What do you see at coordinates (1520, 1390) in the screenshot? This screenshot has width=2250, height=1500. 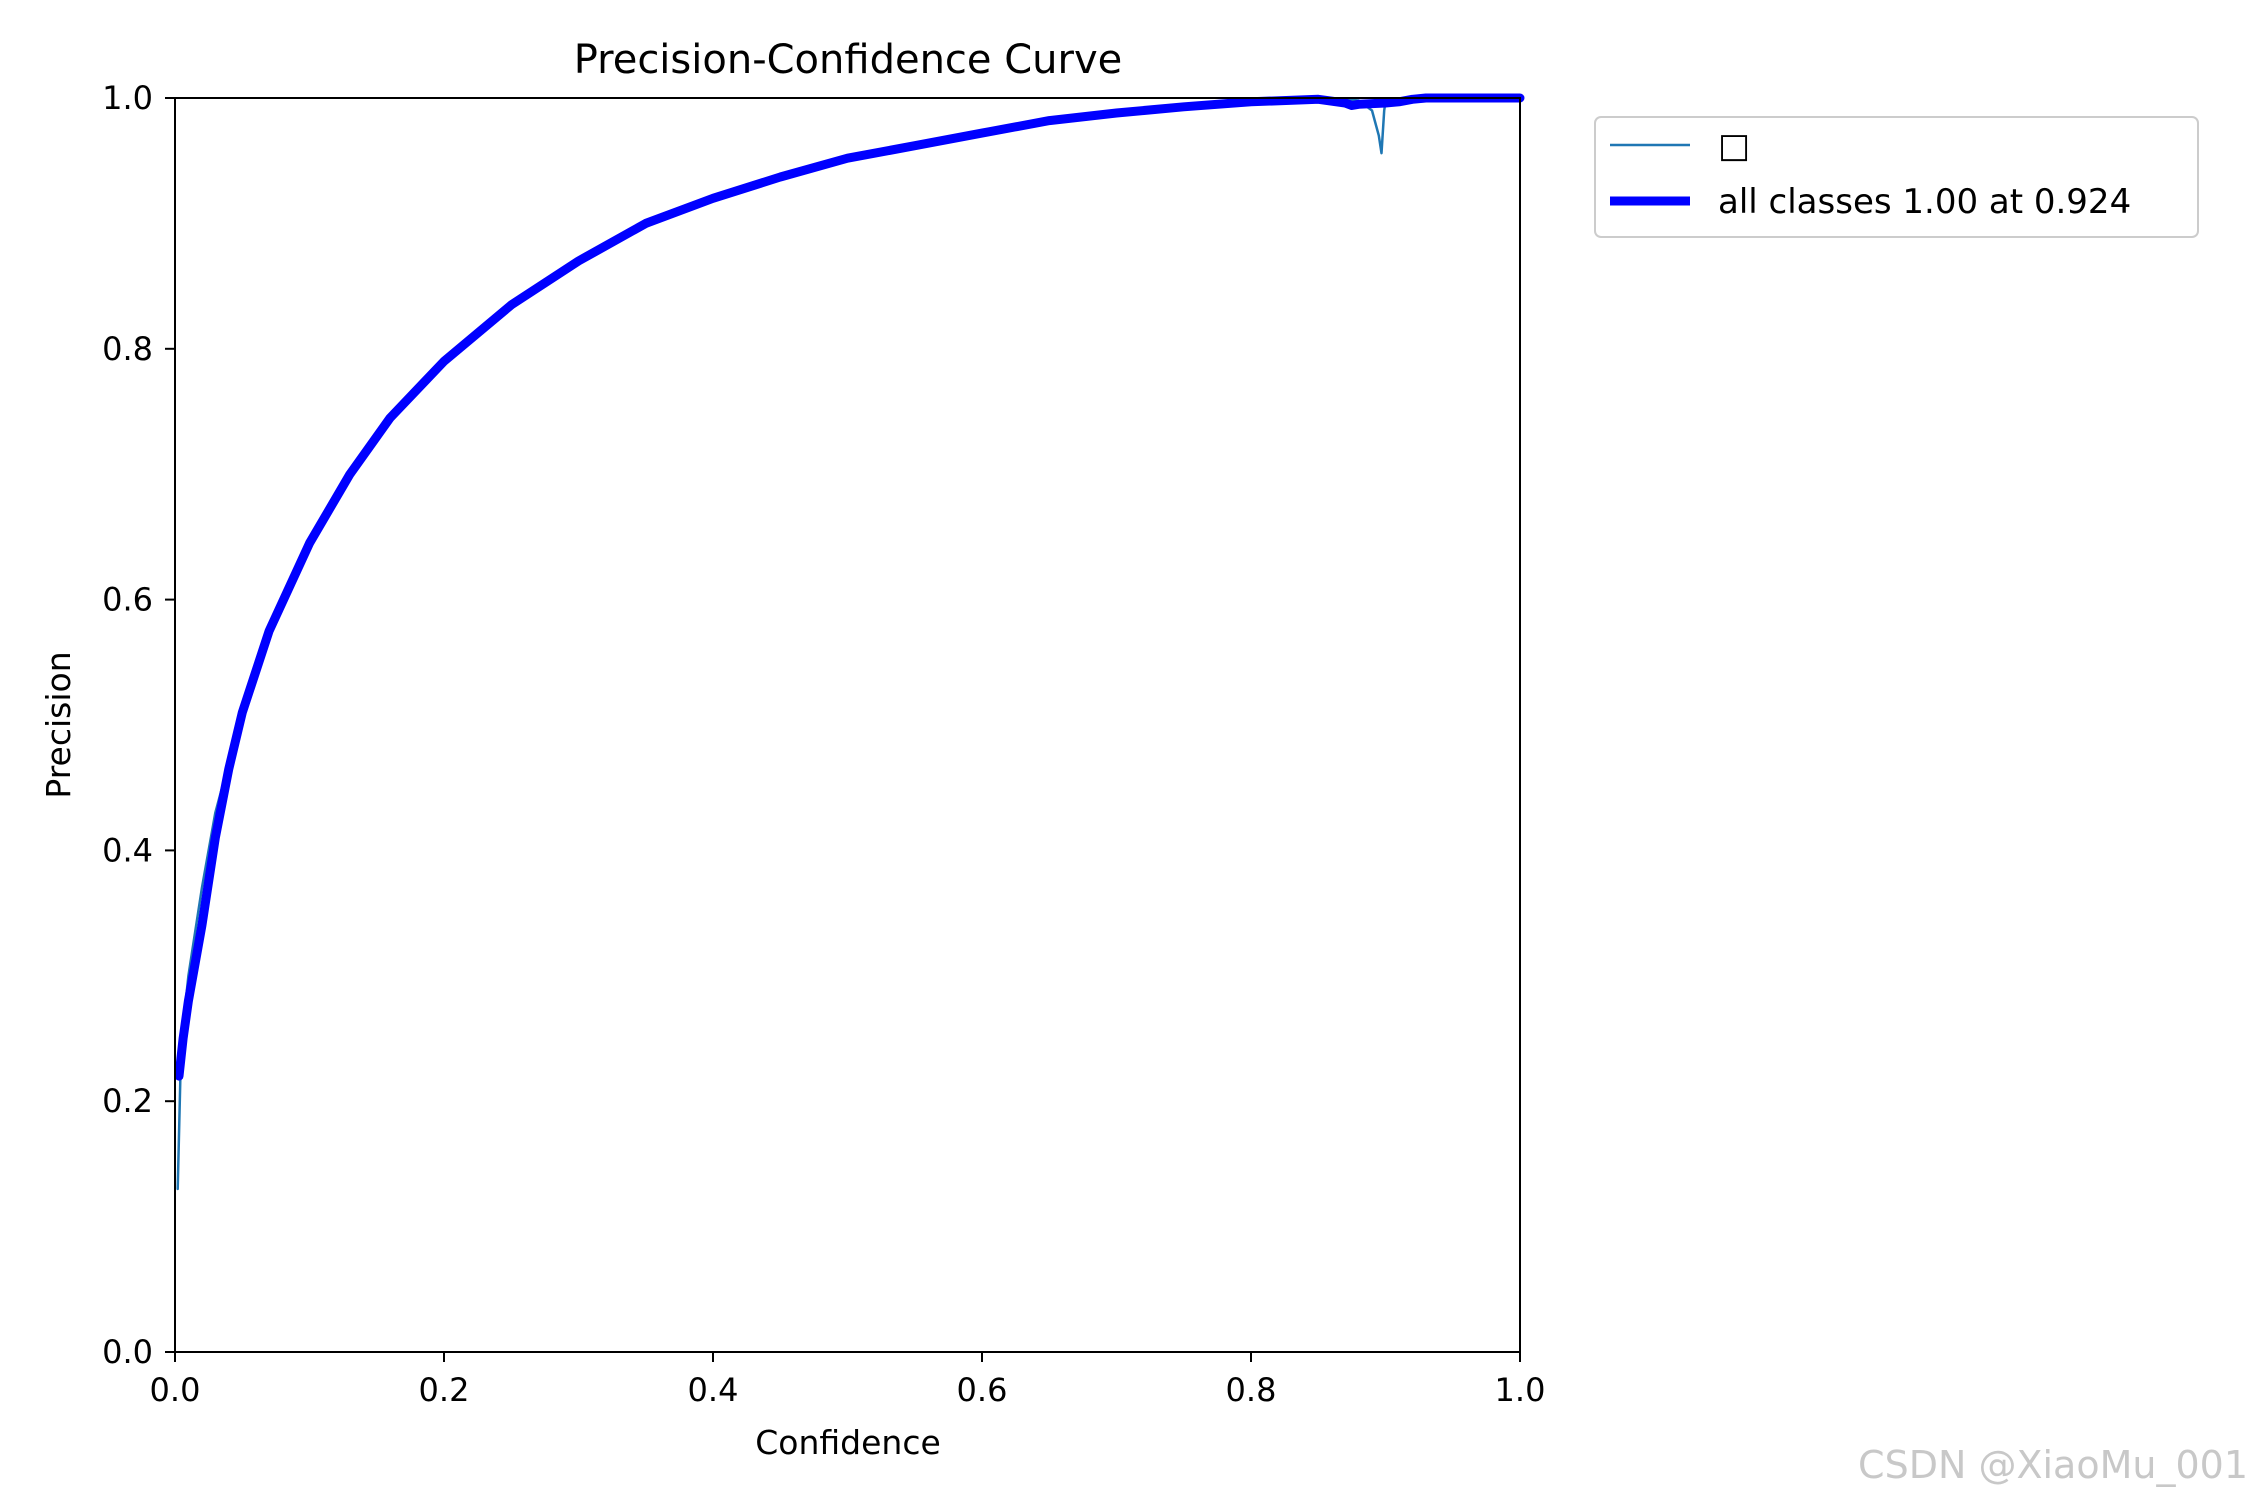 I see `x-tick-label: 1.0` at bounding box center [1520, 1390].